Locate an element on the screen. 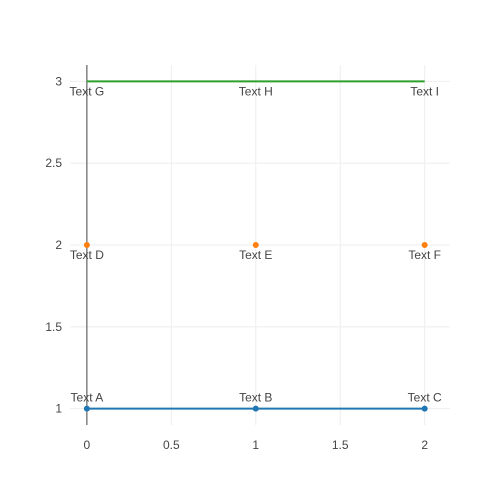  data-label: Text G is located at coordinates (87, 91).